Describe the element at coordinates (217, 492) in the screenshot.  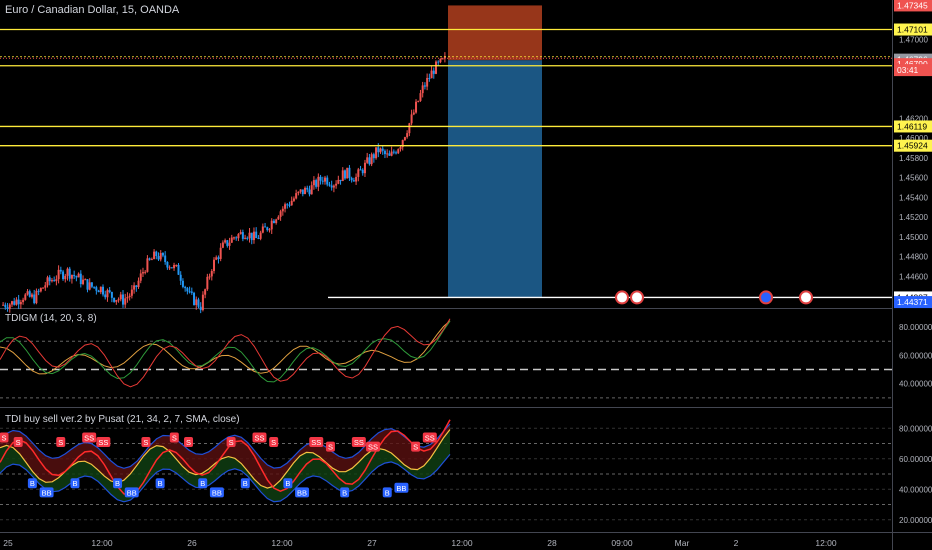
I see `signal-label: BB` at that location.